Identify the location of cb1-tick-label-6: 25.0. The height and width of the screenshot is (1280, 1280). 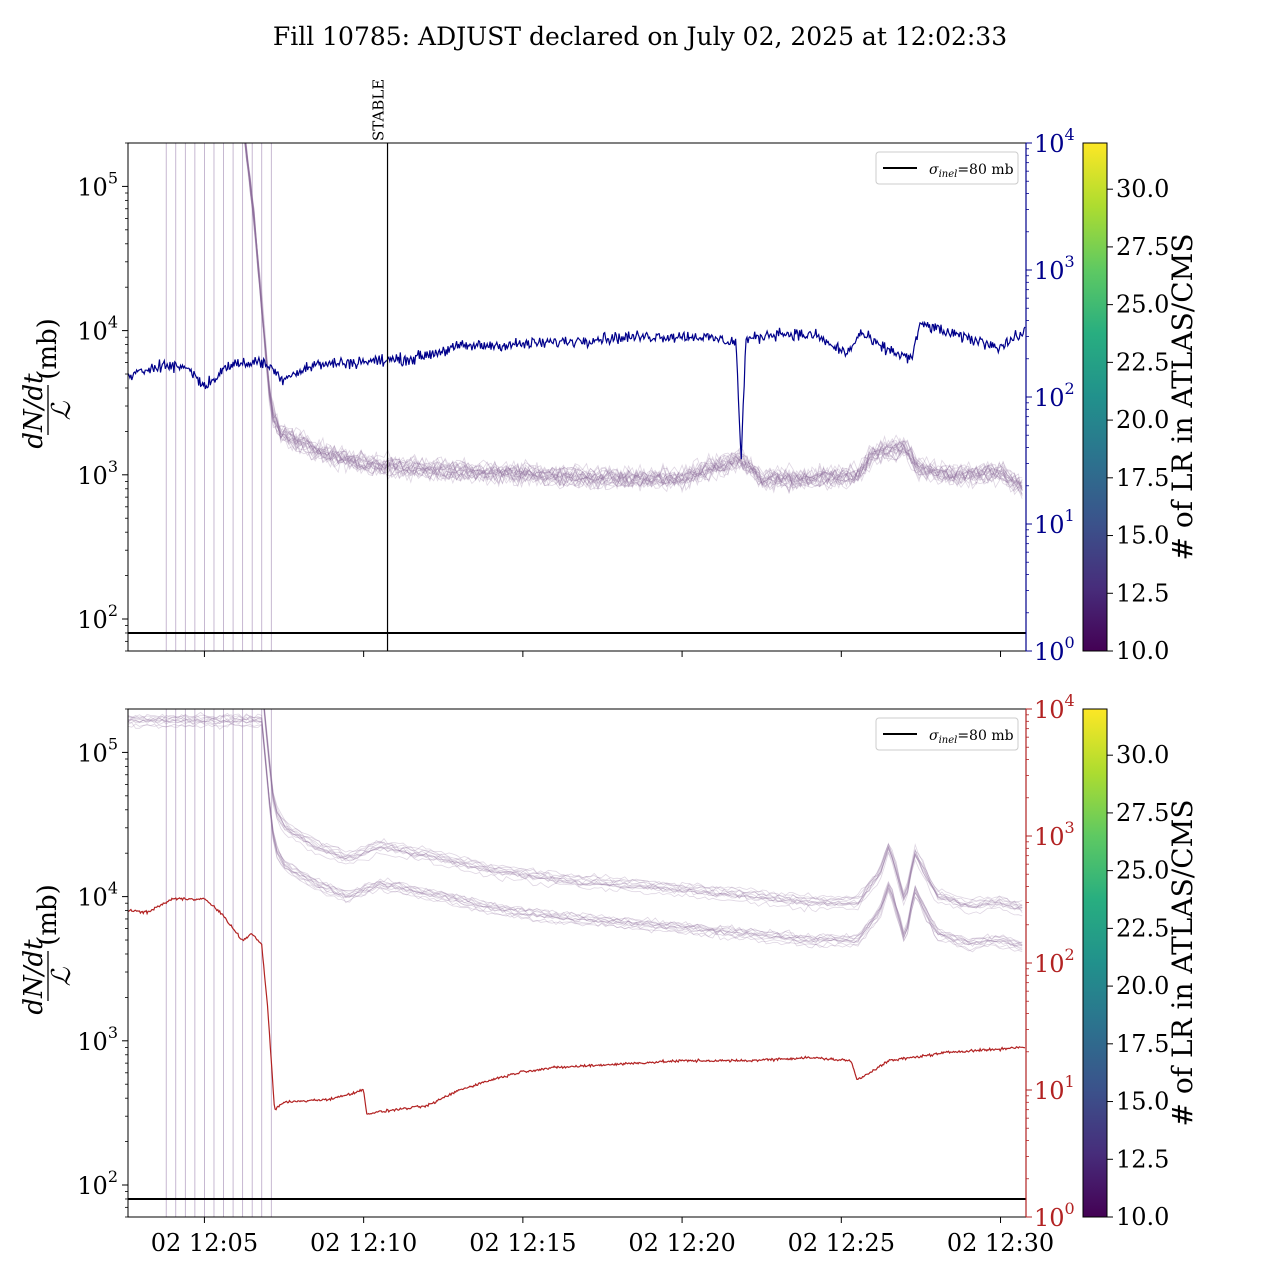
(1142, 871).